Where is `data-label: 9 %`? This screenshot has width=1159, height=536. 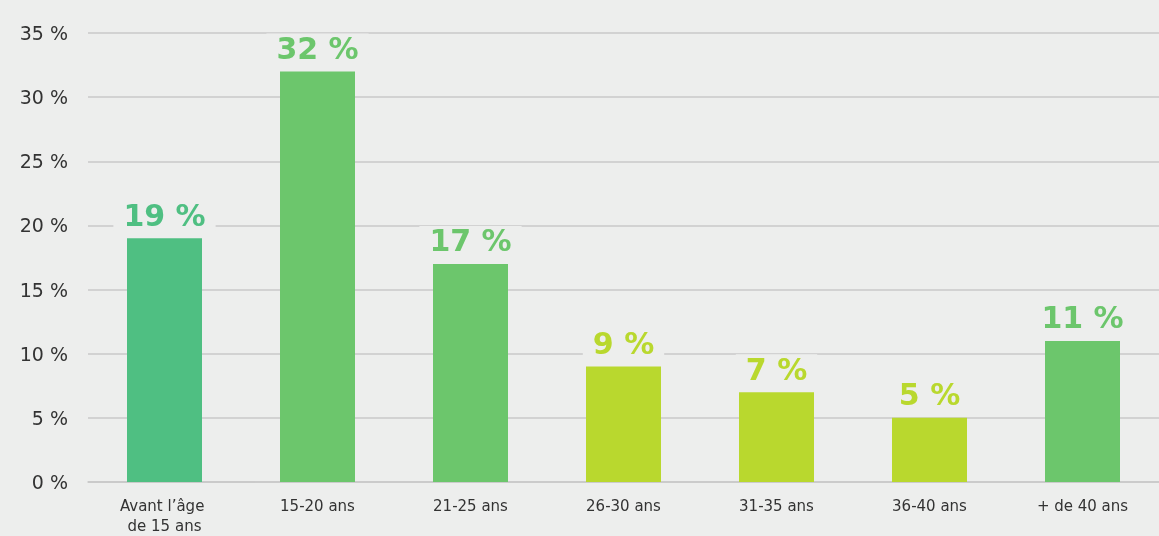
data-label: 9 % is located at coordinates (623, 344).